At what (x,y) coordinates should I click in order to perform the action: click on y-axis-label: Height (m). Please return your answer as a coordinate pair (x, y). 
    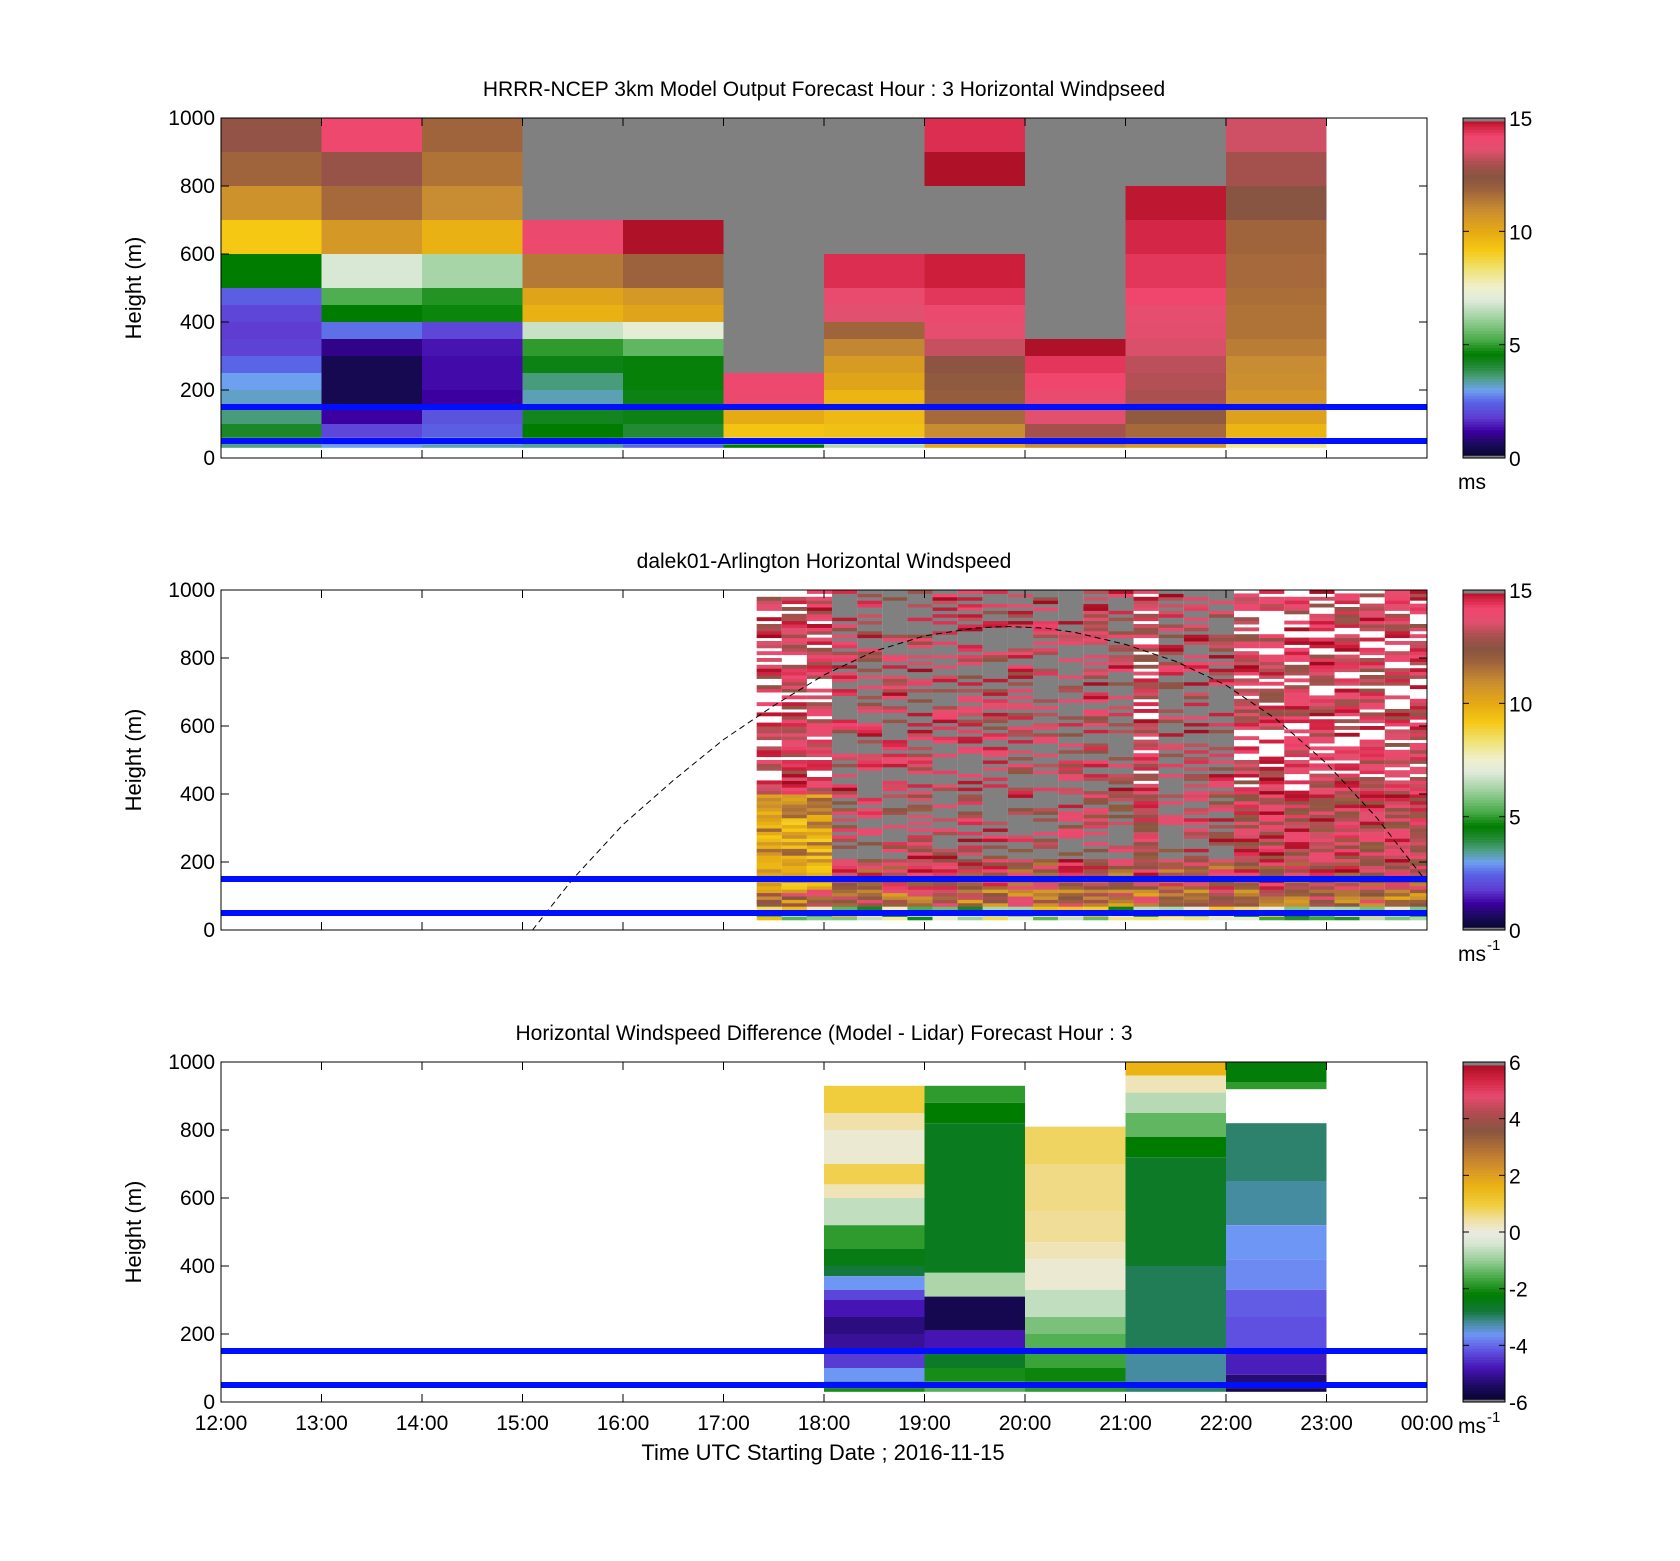
    Looking at the image, I should click on (133, 1232).